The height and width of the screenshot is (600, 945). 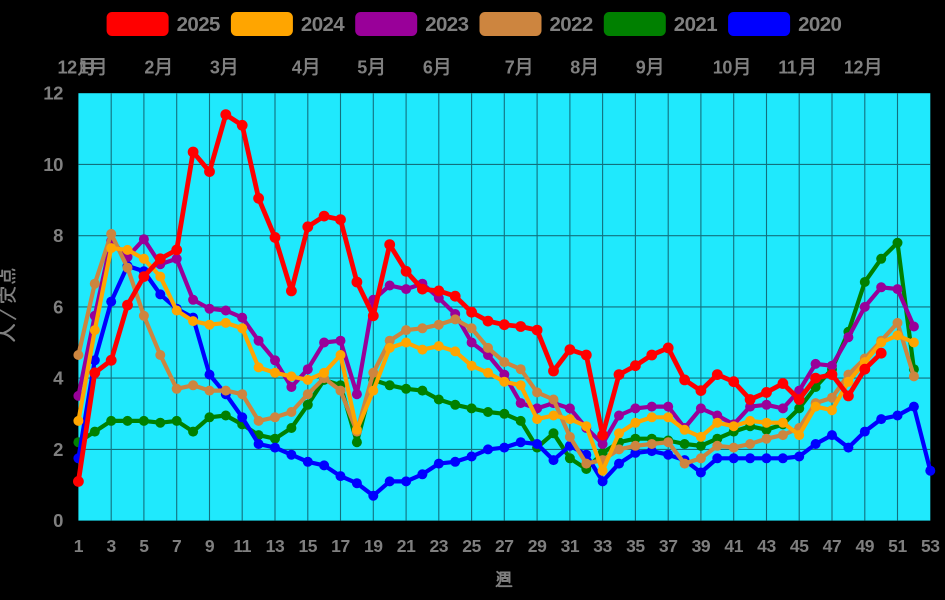 I want to click on svg-text: 45, so click(x=799, y=546).